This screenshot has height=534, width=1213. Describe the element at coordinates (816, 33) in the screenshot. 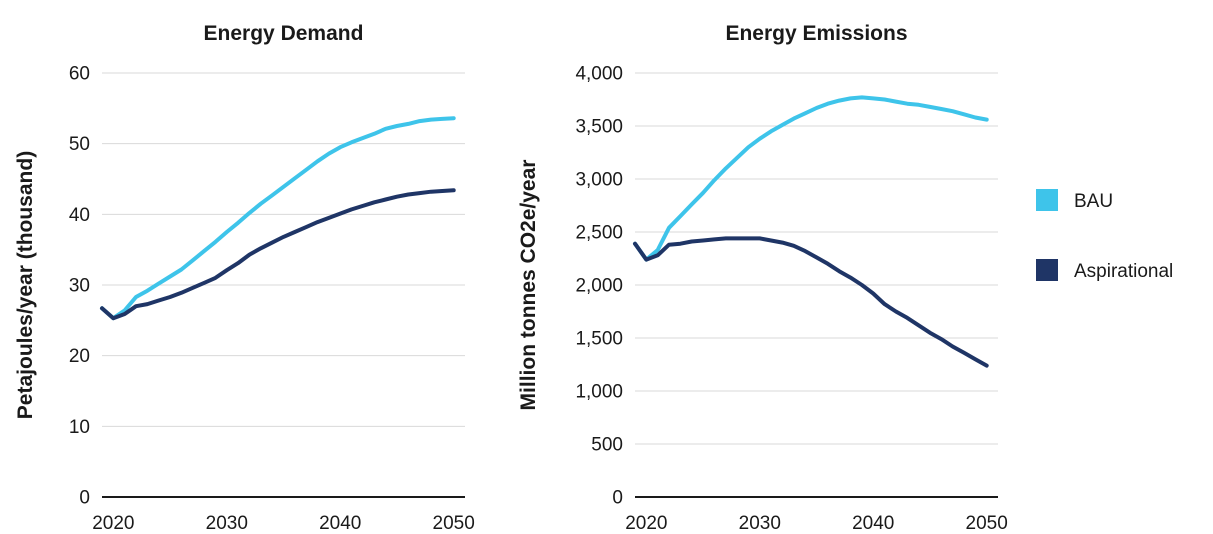

I see `emissions-chart-title: Energy Emissions` at that location.